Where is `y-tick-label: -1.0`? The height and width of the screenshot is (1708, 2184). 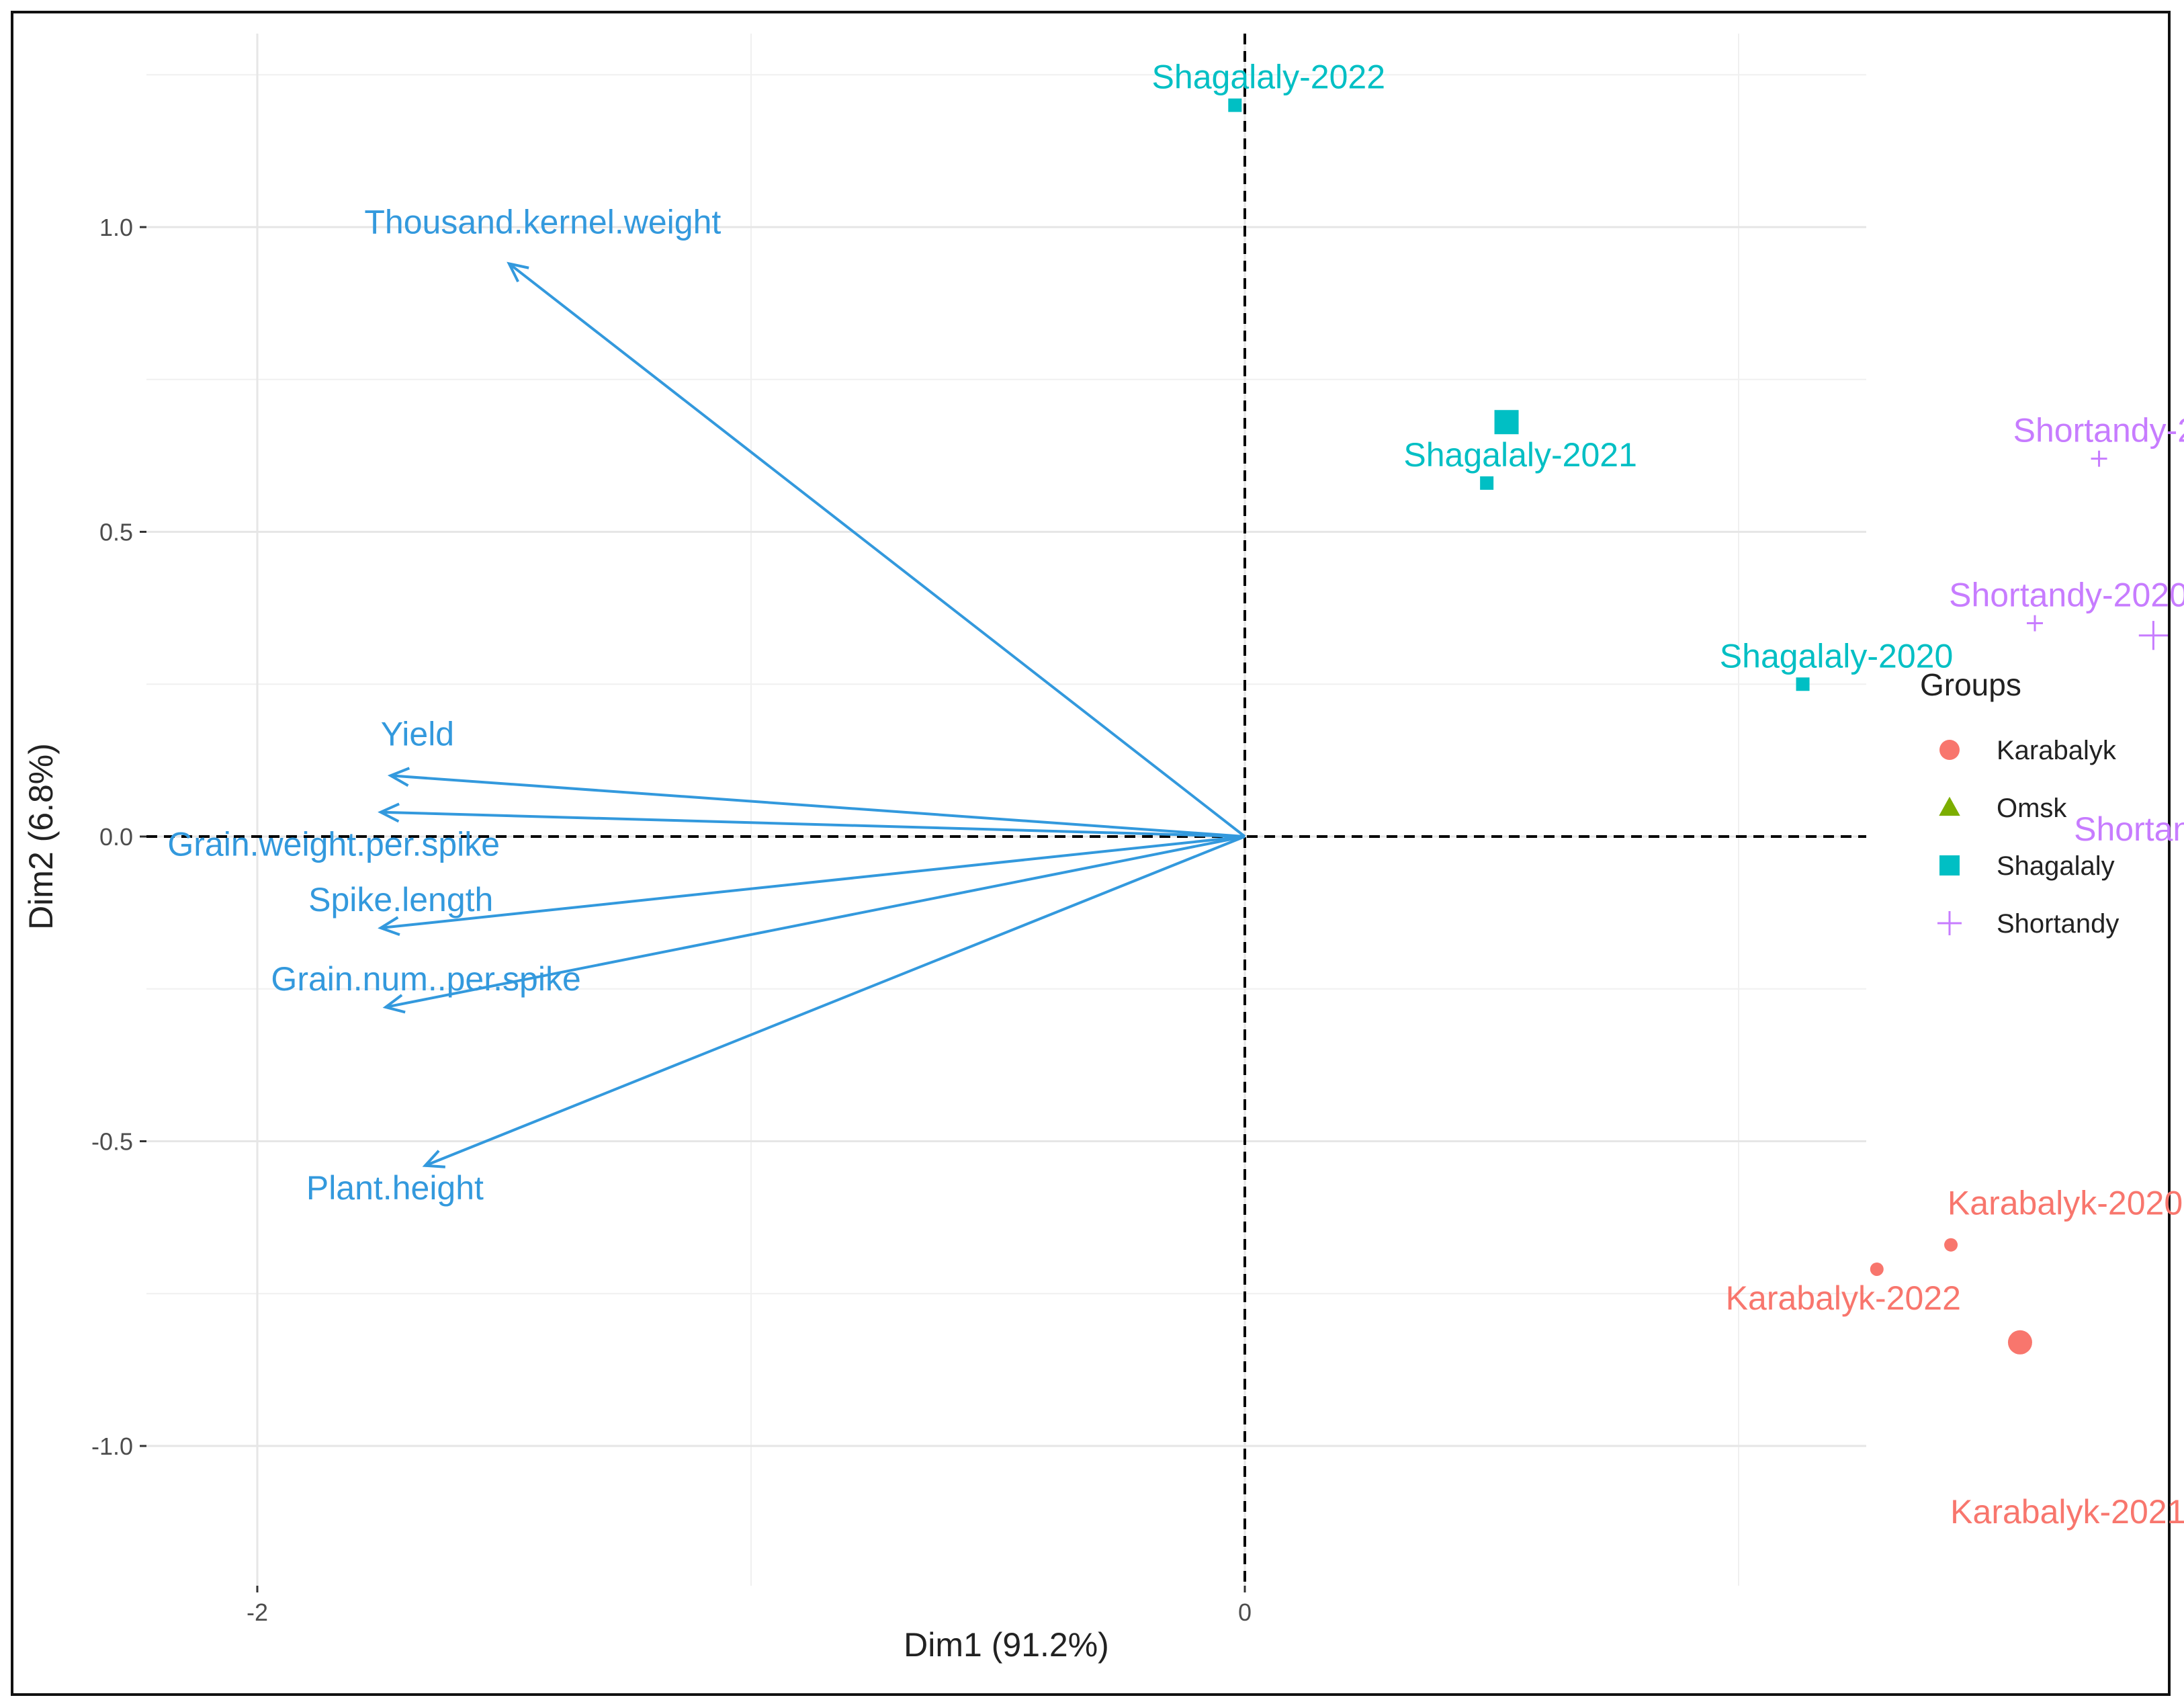
y-tick-label: -1.0 is located at coordinates (112, 1446).